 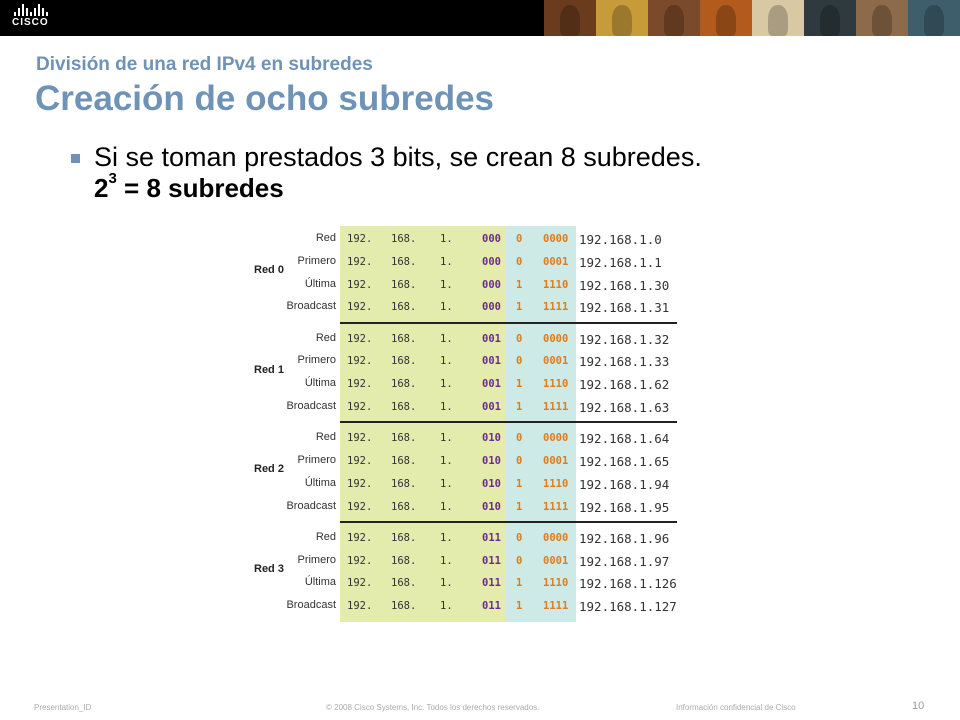 What do you see at coordinates (556, 560) in the screenshot?
I see `host-bits: 0001` at bounding box center [556, 560].